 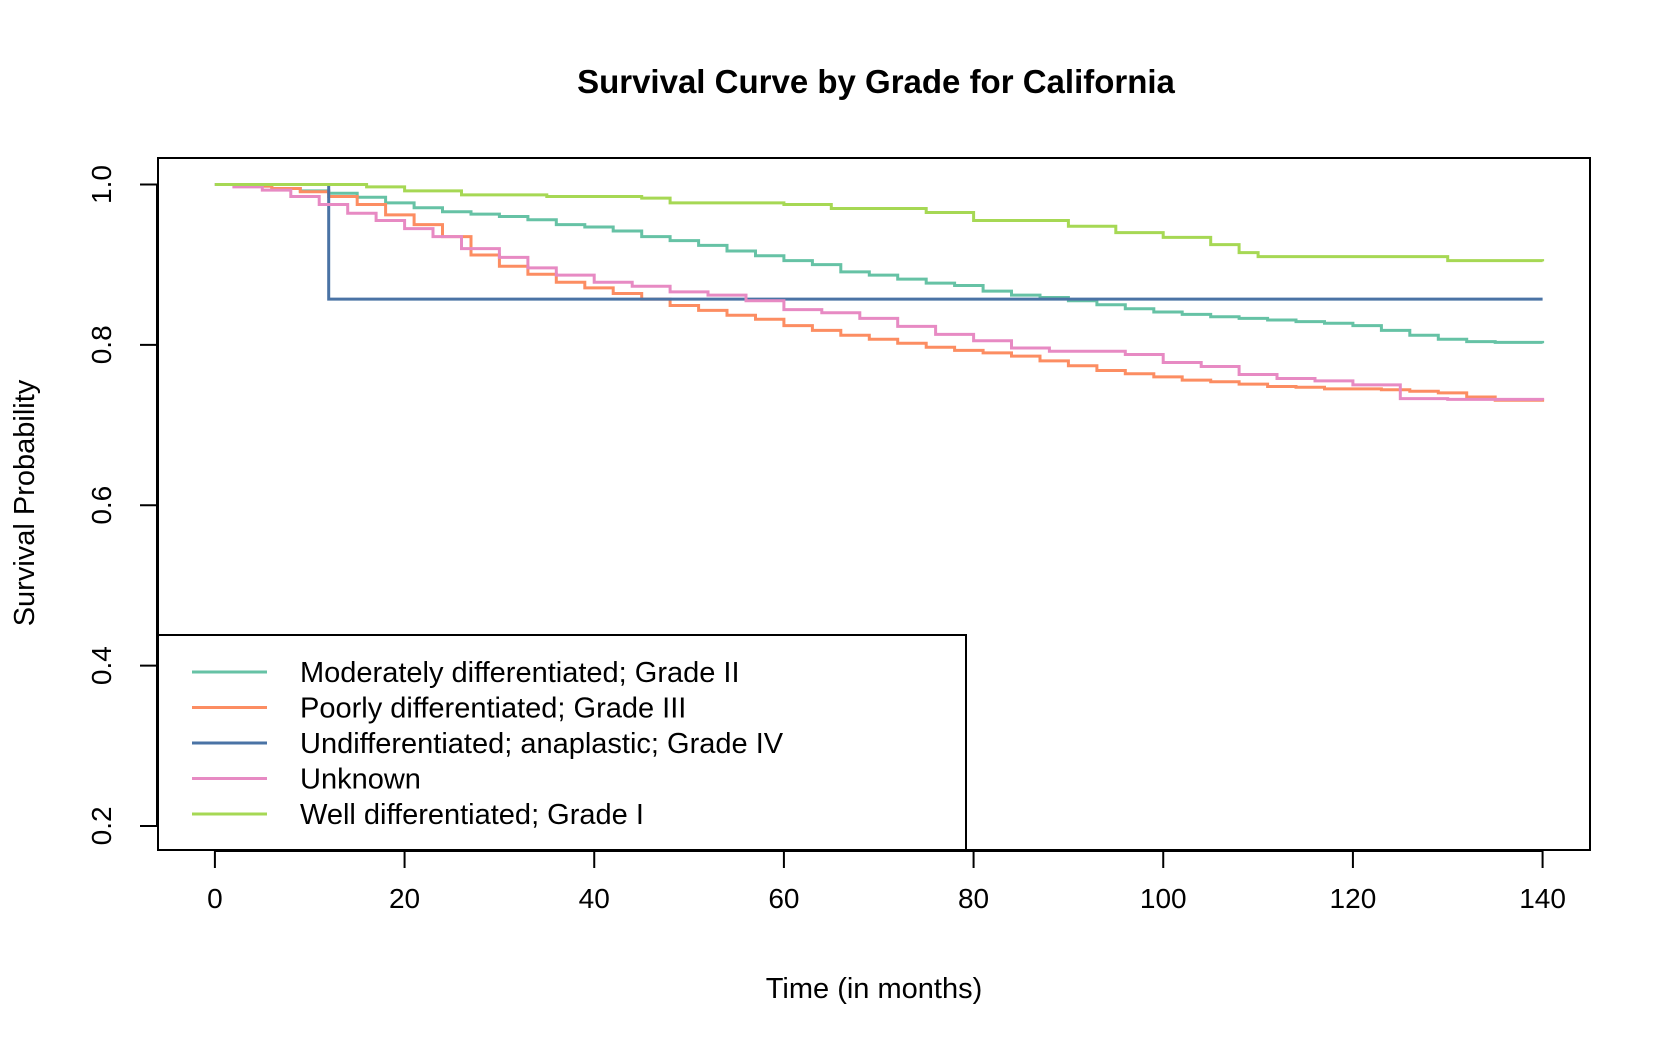 What do you see at coordinates (472, 815) in the screenshot?
I see `legend-entry-label: Well differentiated; Grade I` at bounding box center [472, 815].